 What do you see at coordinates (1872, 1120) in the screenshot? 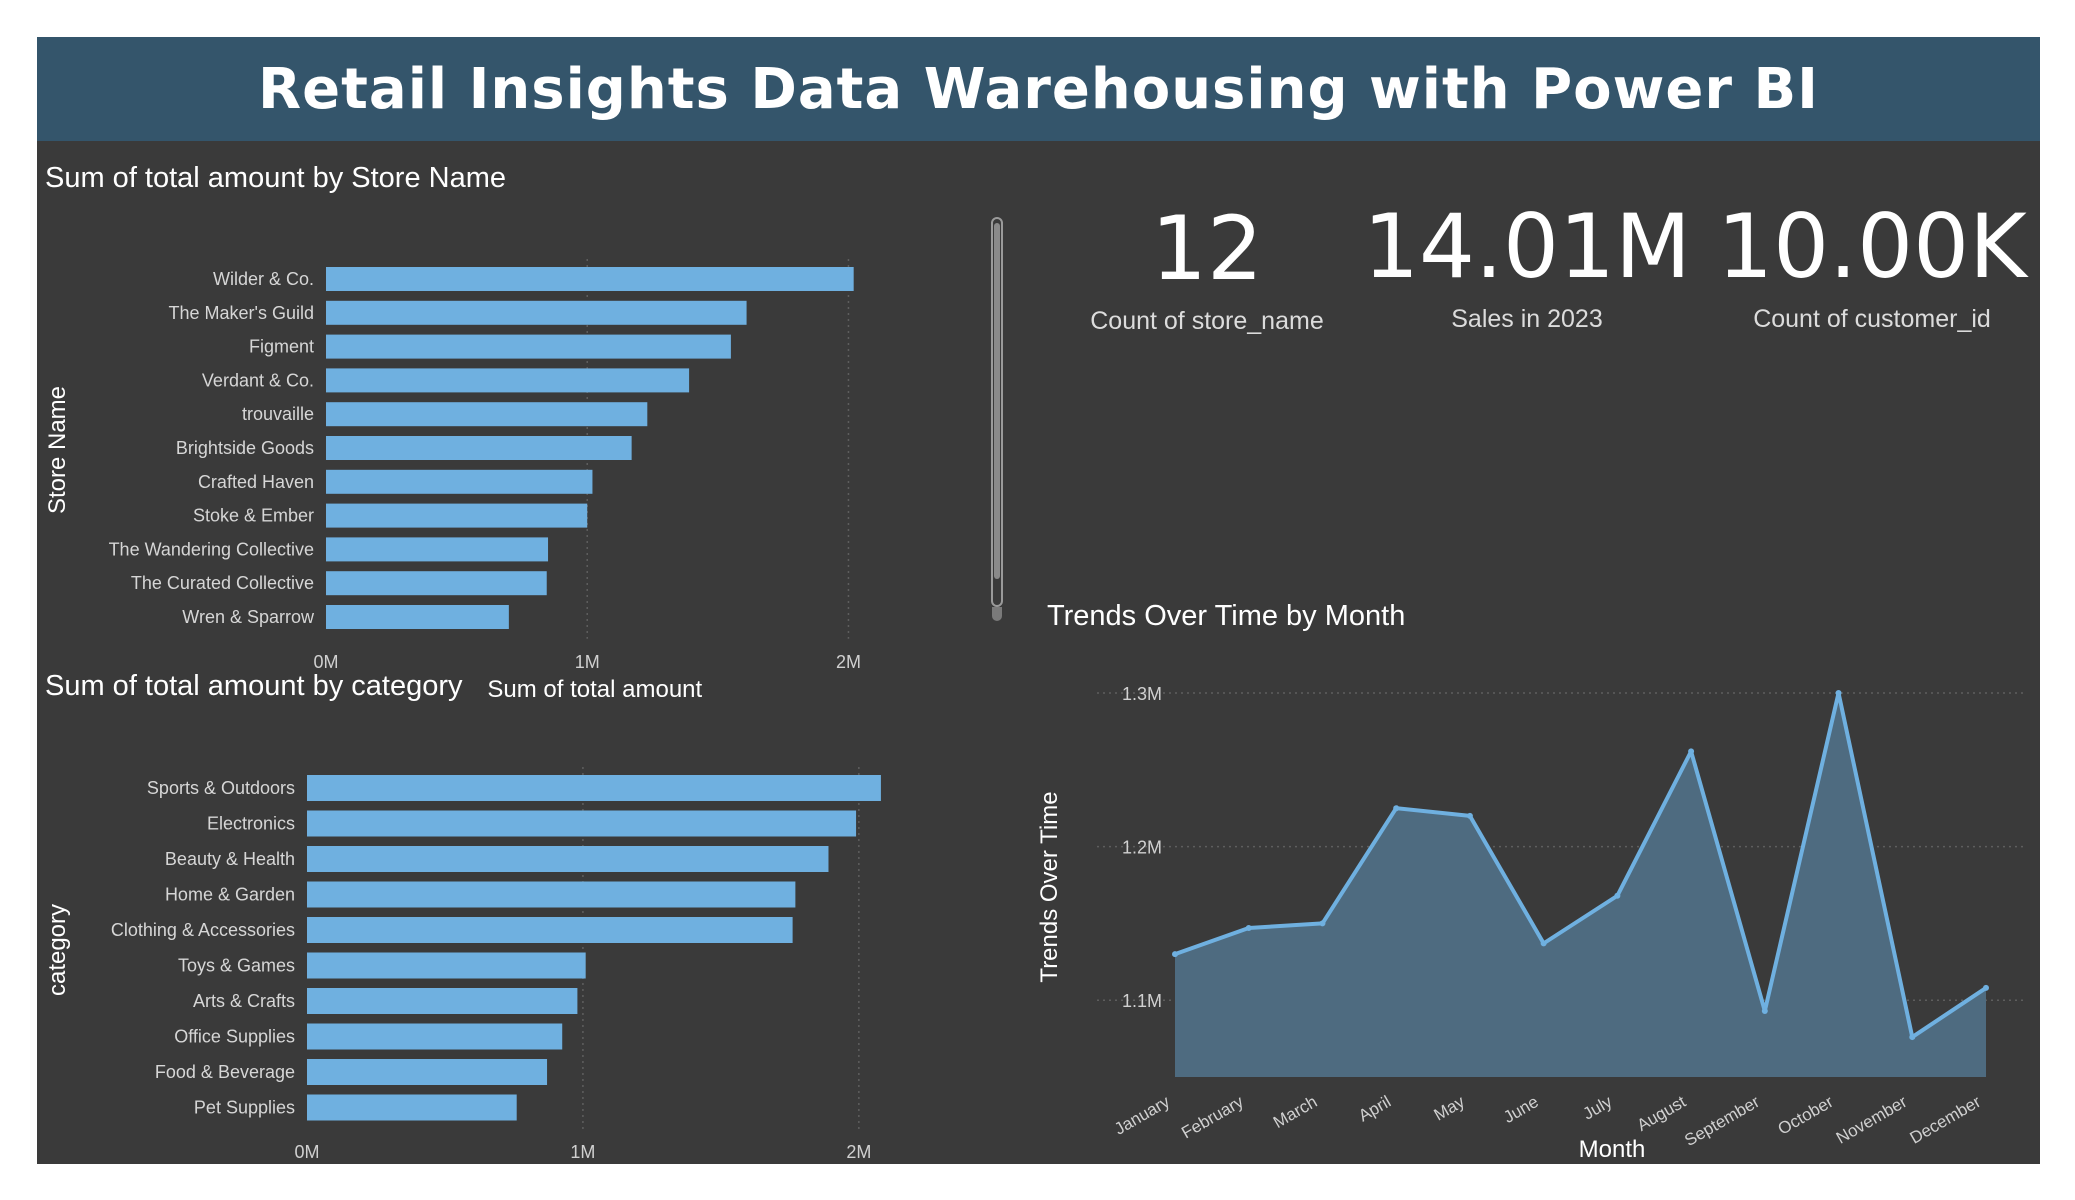
I see `trend-chart-xtick-label: November` at bounding box center [1872, 1120].